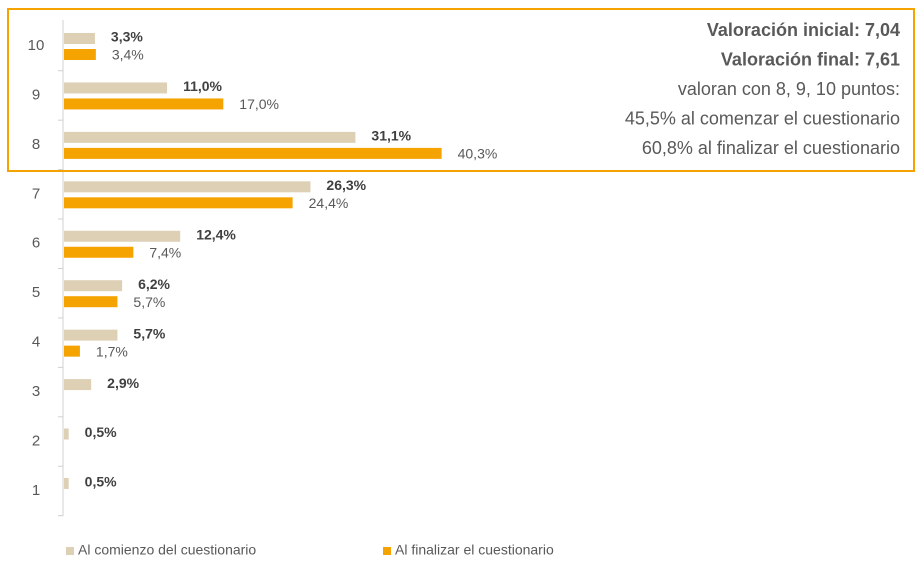 The width and height of the screenshot is (917, 561). Describe the element at coordinates (789, 89) in the screenshot. I see `annotation: valoran con 8, 9, 10 puntos:` at that location.